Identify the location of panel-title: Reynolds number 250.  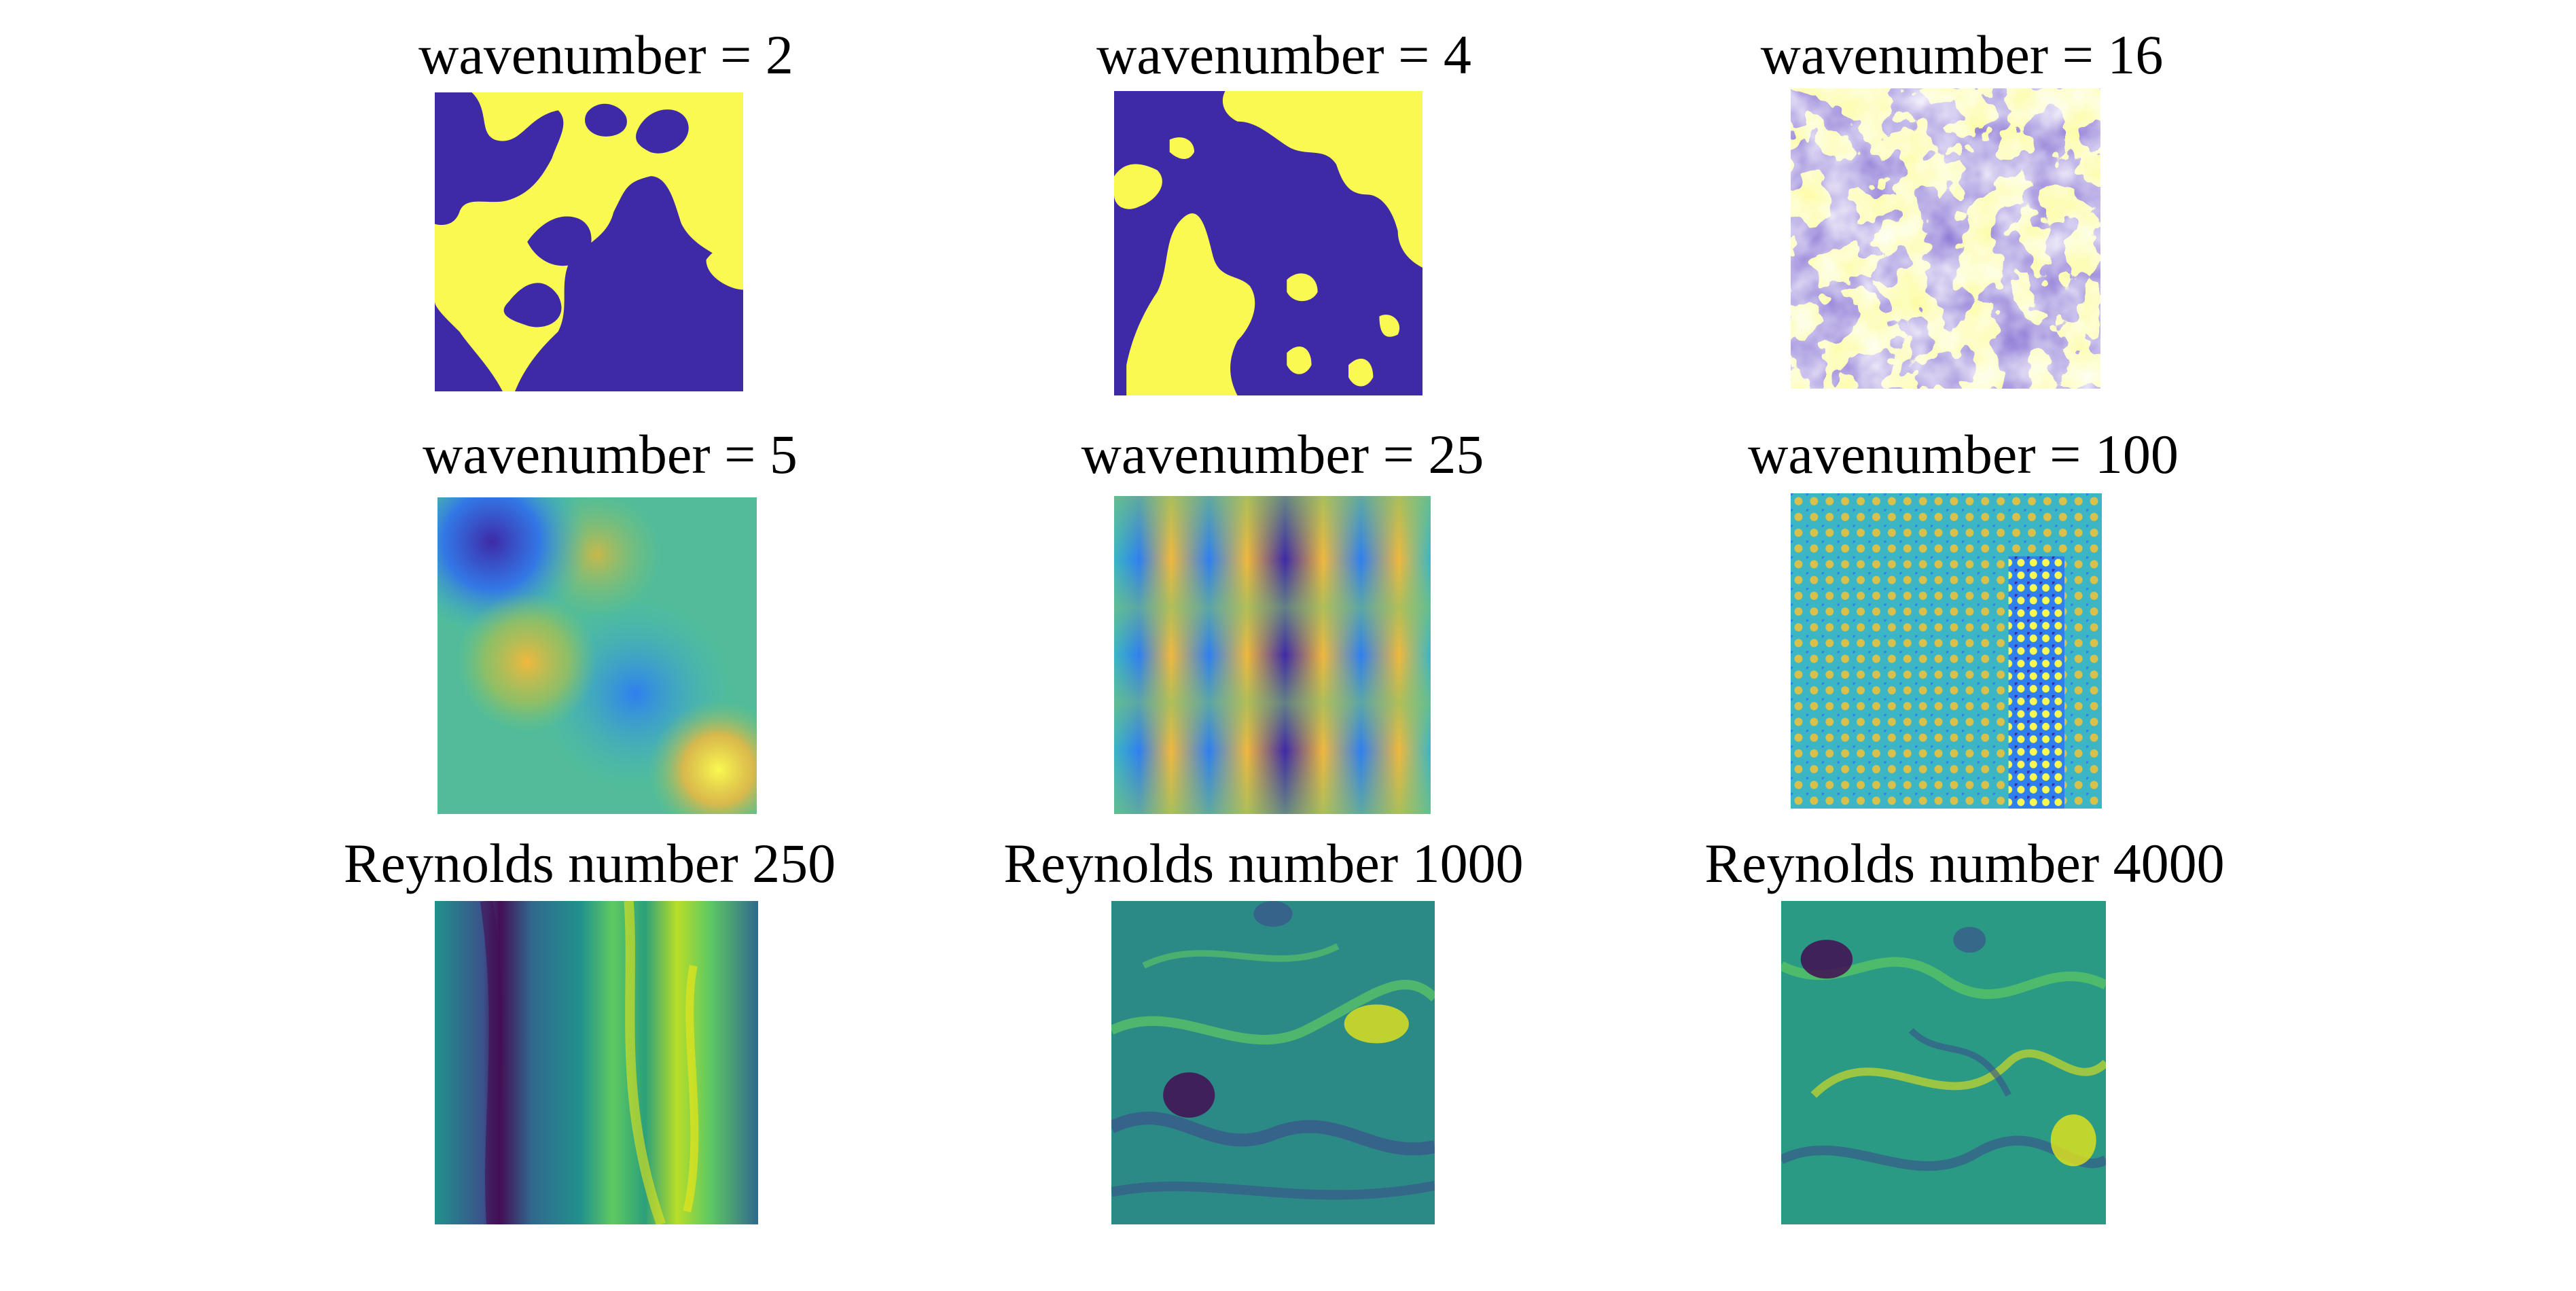
(589, 863).